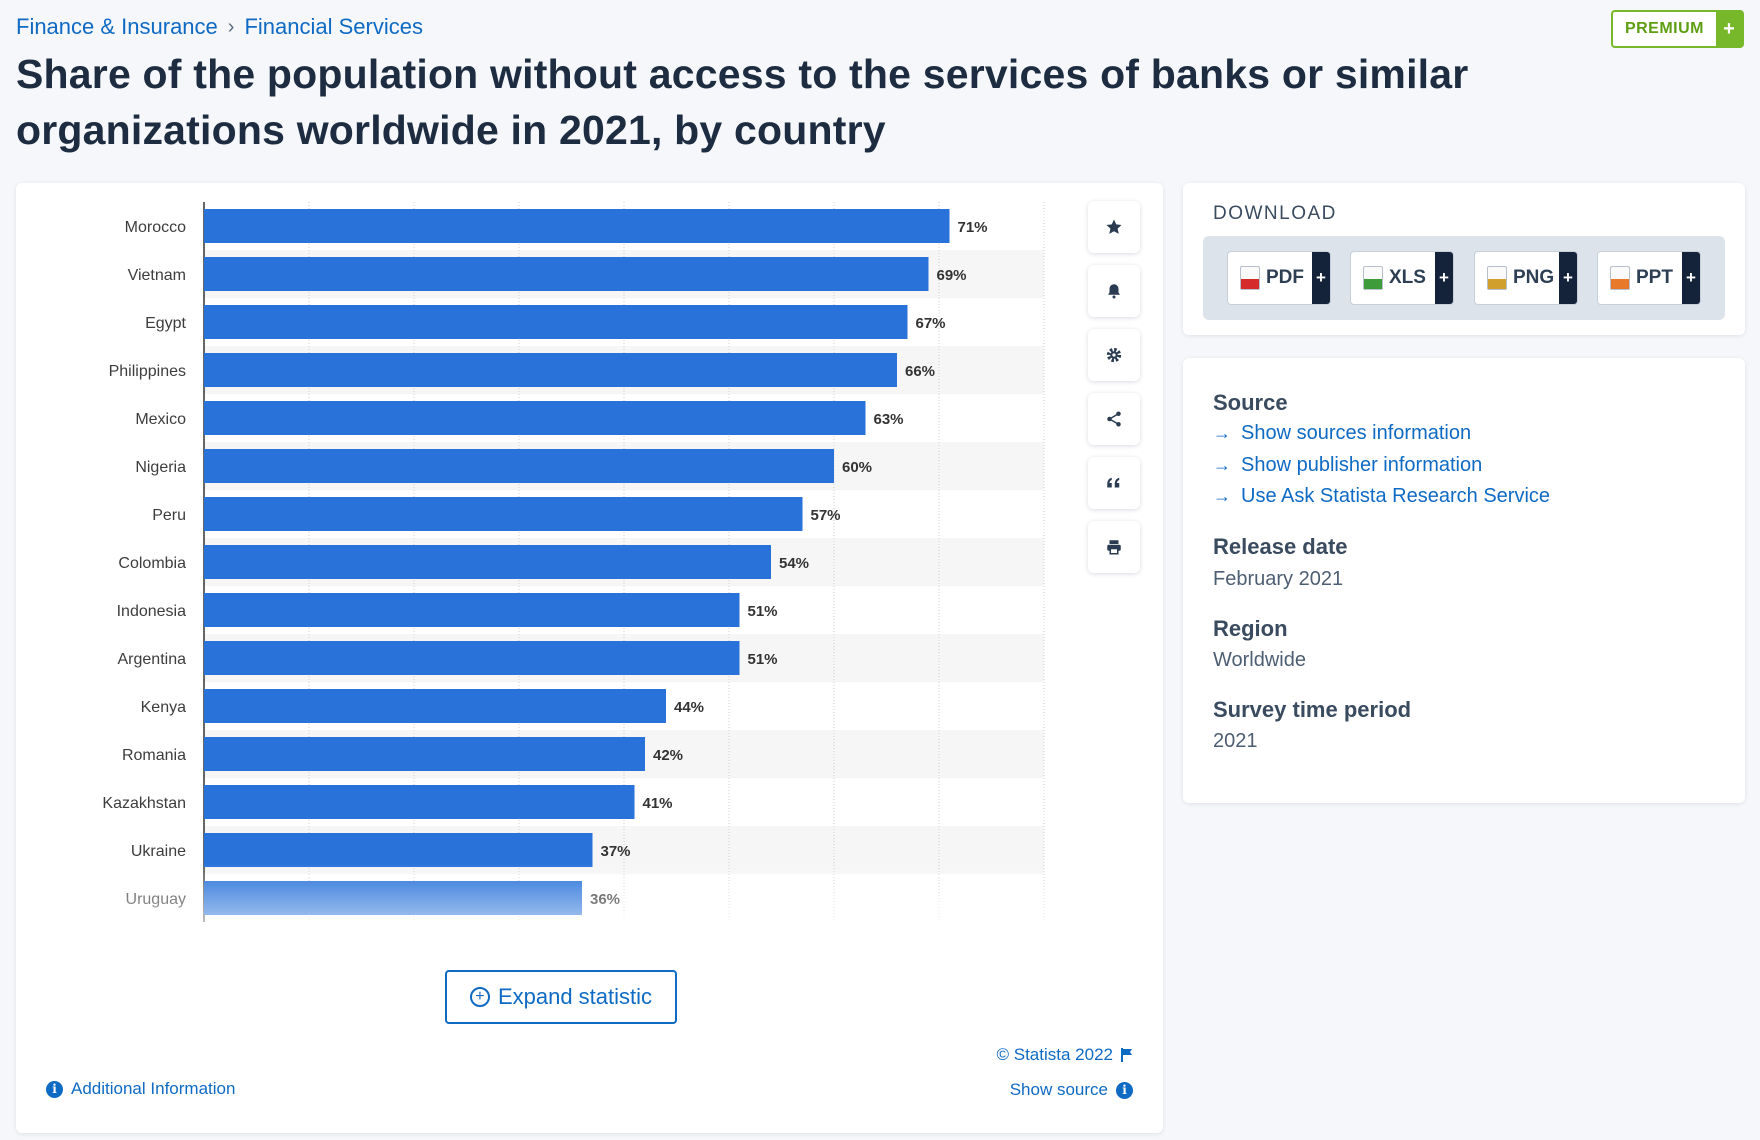  Describe the element at coordinates (169, 515) in the screenshot. I see `category-label: Peru` at that location.